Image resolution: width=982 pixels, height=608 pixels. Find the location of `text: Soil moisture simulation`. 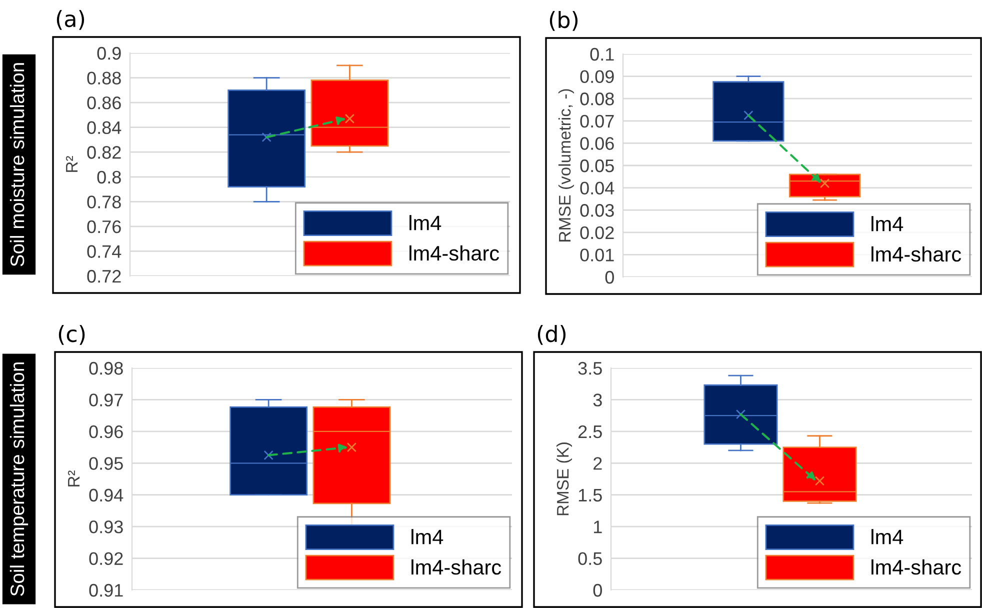

text: Soil moisture simulation is located at coordinates (17, 164).